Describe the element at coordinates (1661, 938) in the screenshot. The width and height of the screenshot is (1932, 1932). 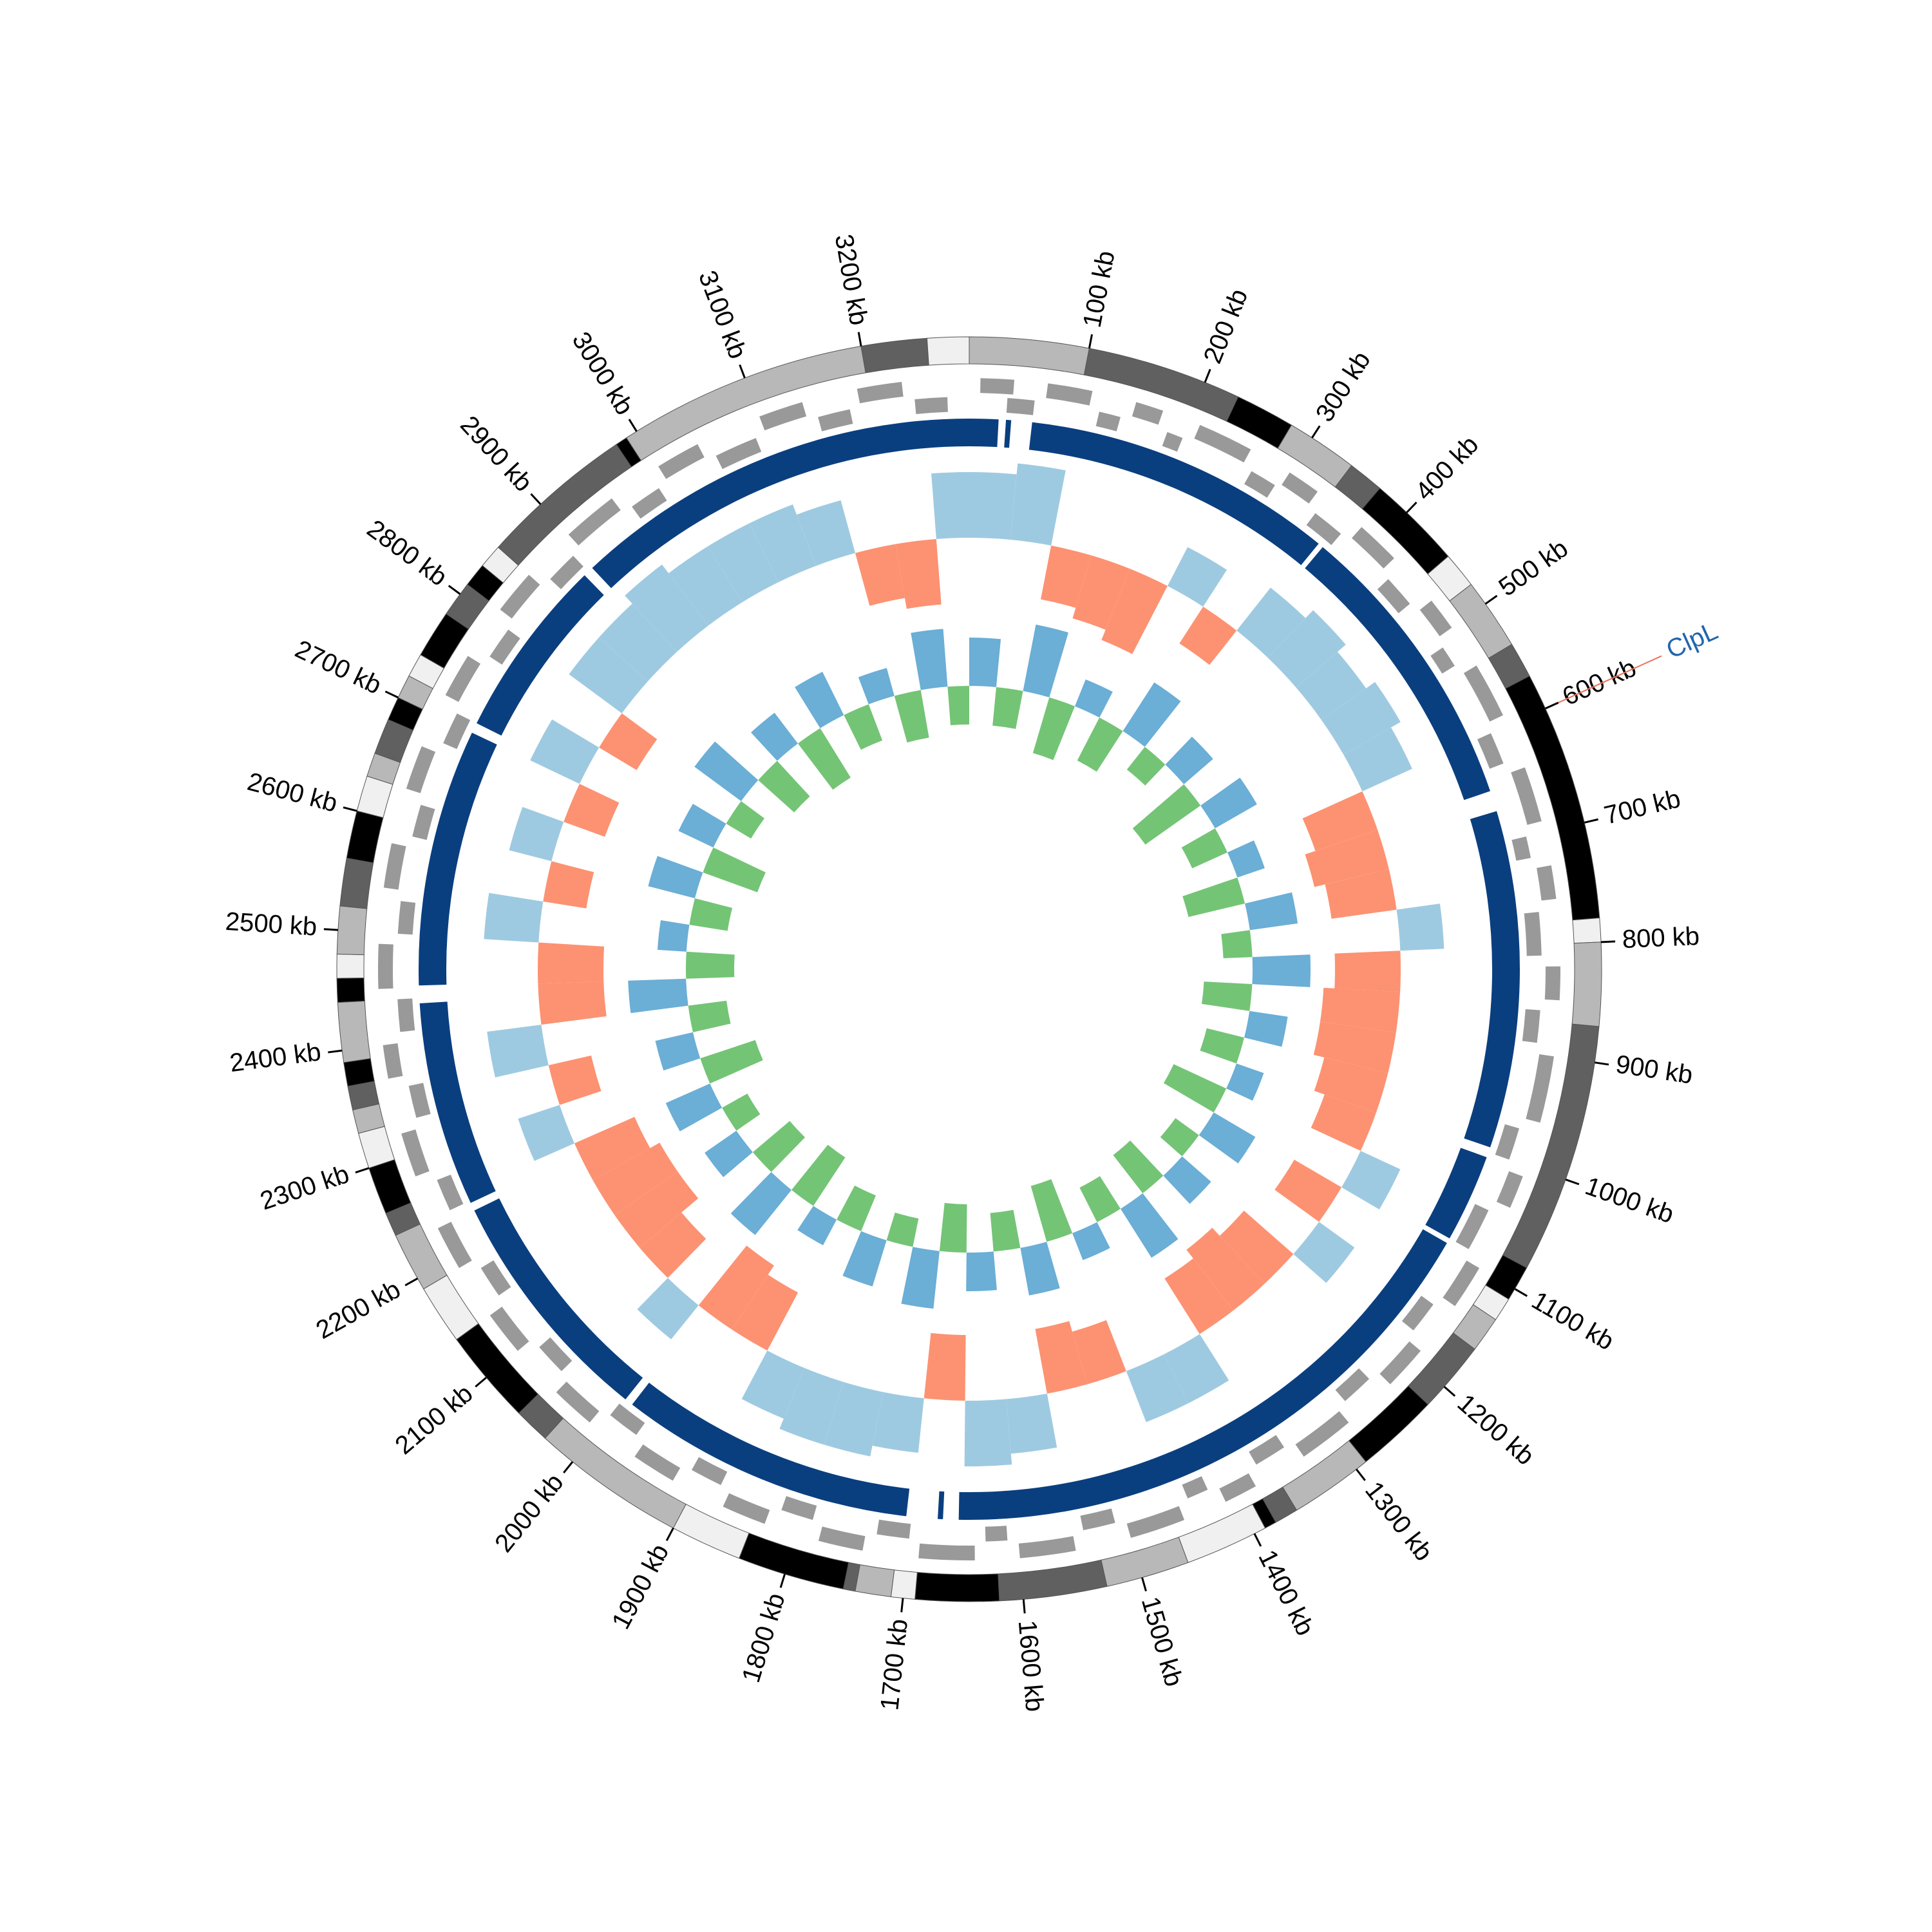
I see `tick-label: 800 kb` at that location.